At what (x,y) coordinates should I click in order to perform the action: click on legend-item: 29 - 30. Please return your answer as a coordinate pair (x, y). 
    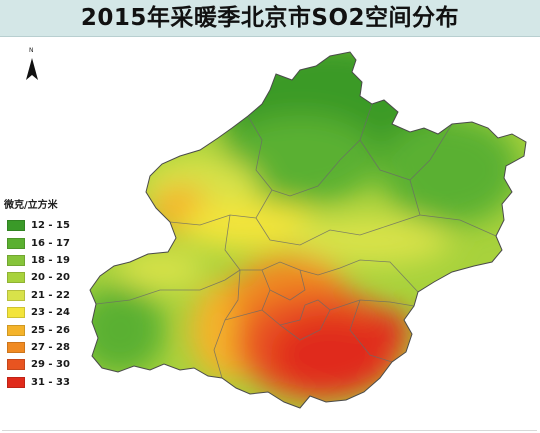
    Looking at the image, I should click on (54, 364).